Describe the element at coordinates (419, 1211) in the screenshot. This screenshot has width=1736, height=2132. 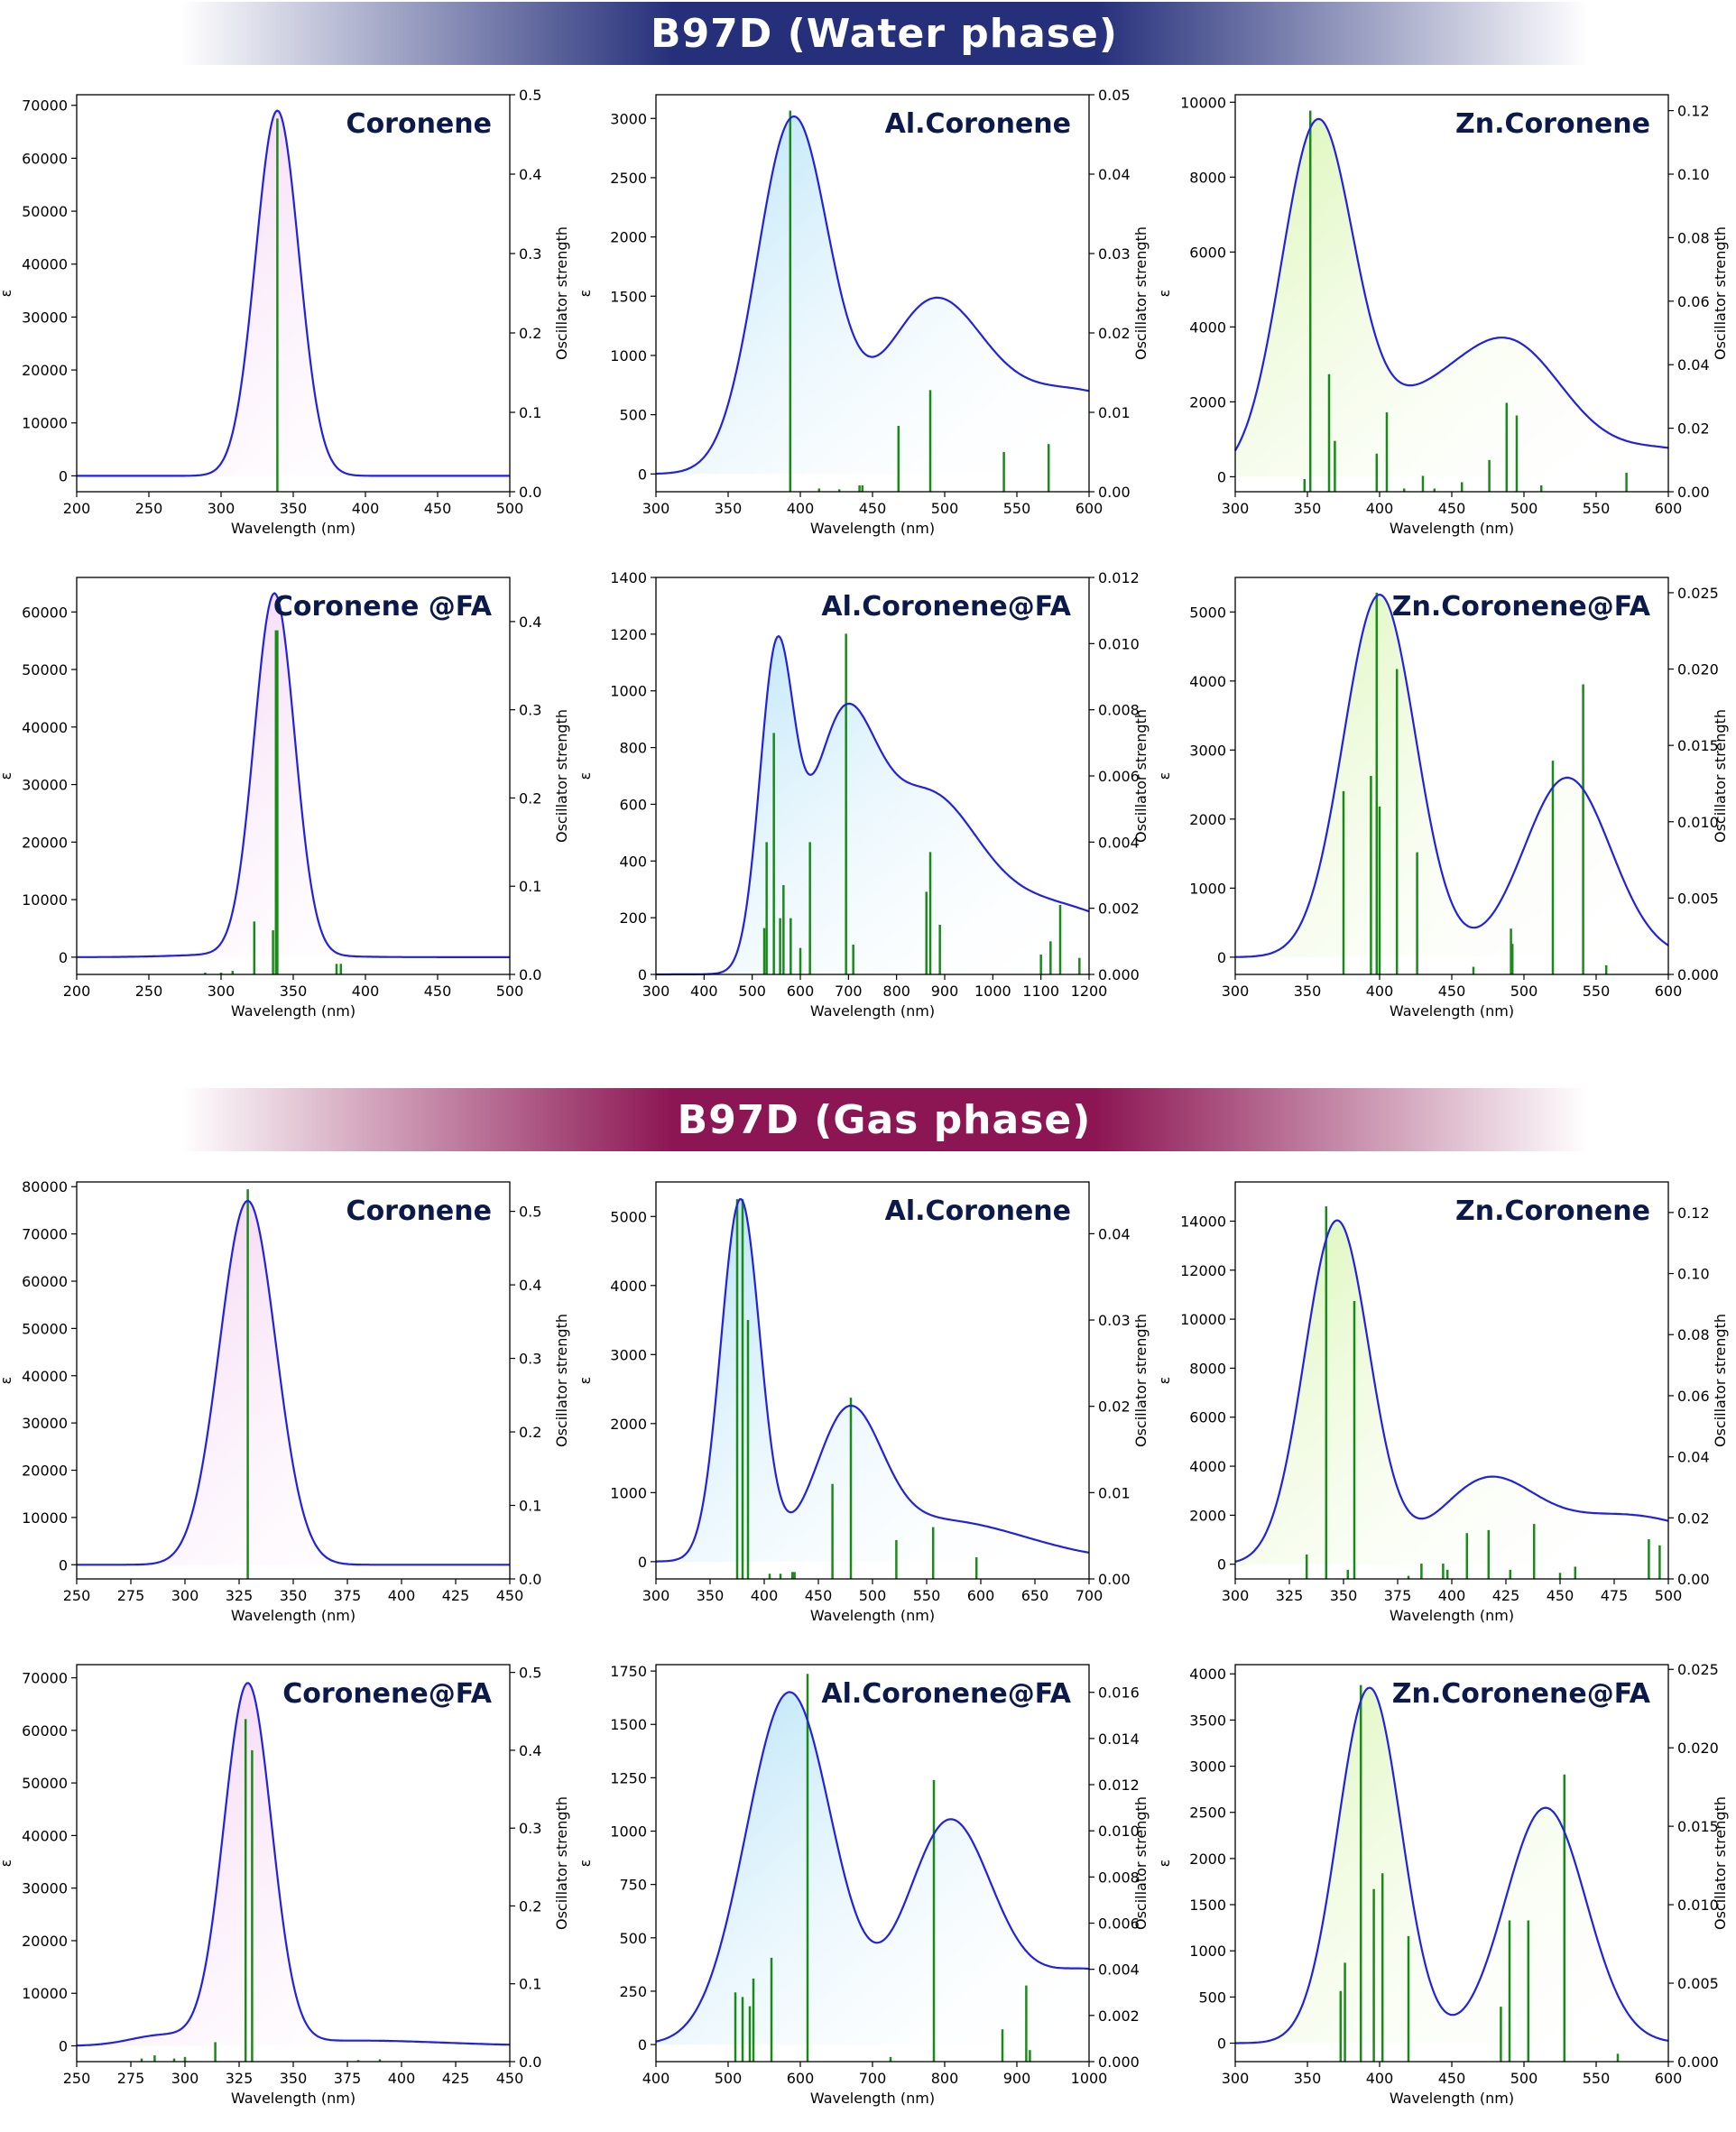
I see `chart-title: Coronene` at that location.